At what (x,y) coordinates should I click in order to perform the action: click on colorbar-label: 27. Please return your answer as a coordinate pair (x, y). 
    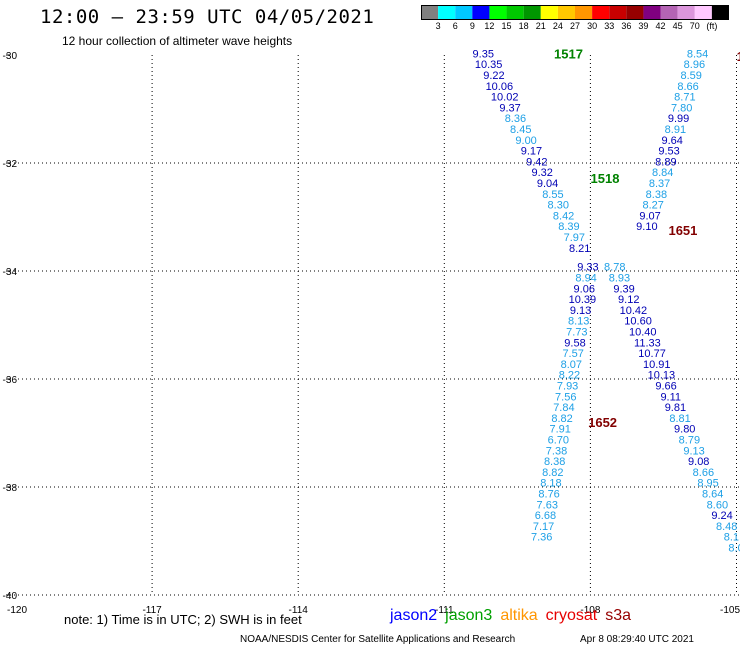
    Looking at the image, I should click on (575, 26).